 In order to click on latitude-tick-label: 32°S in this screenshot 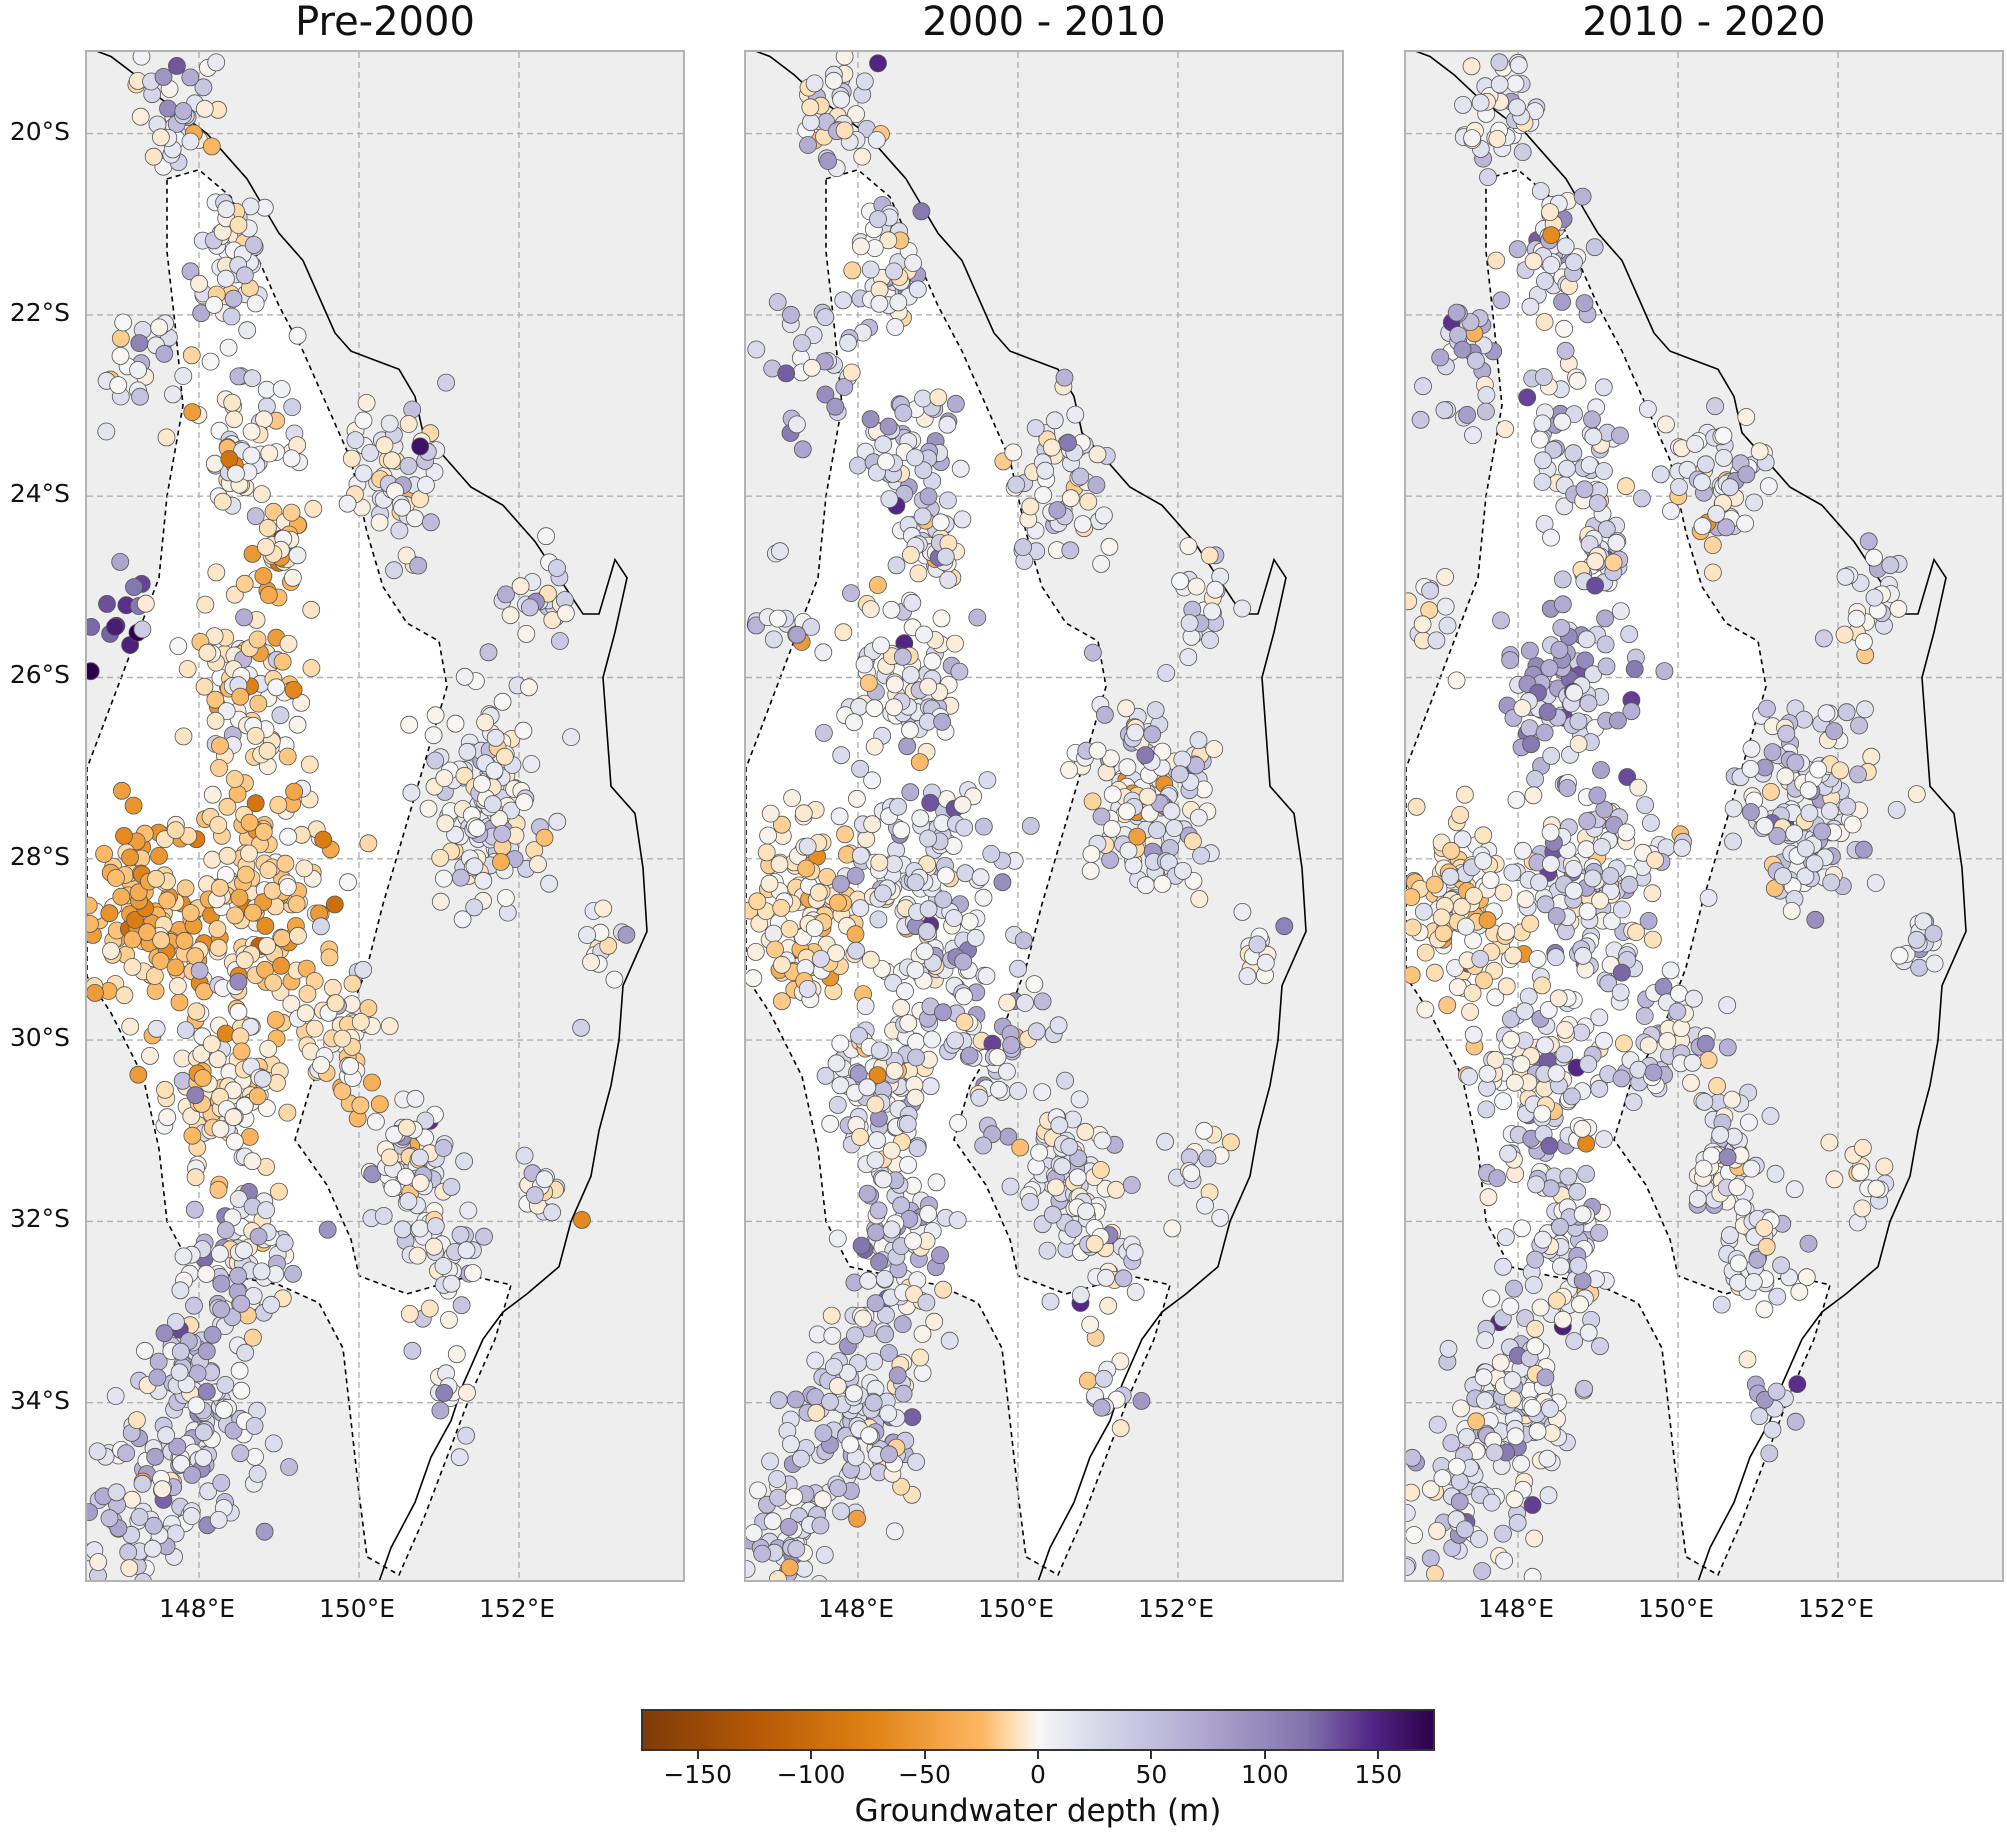, I will do `click(39, 1219)`.